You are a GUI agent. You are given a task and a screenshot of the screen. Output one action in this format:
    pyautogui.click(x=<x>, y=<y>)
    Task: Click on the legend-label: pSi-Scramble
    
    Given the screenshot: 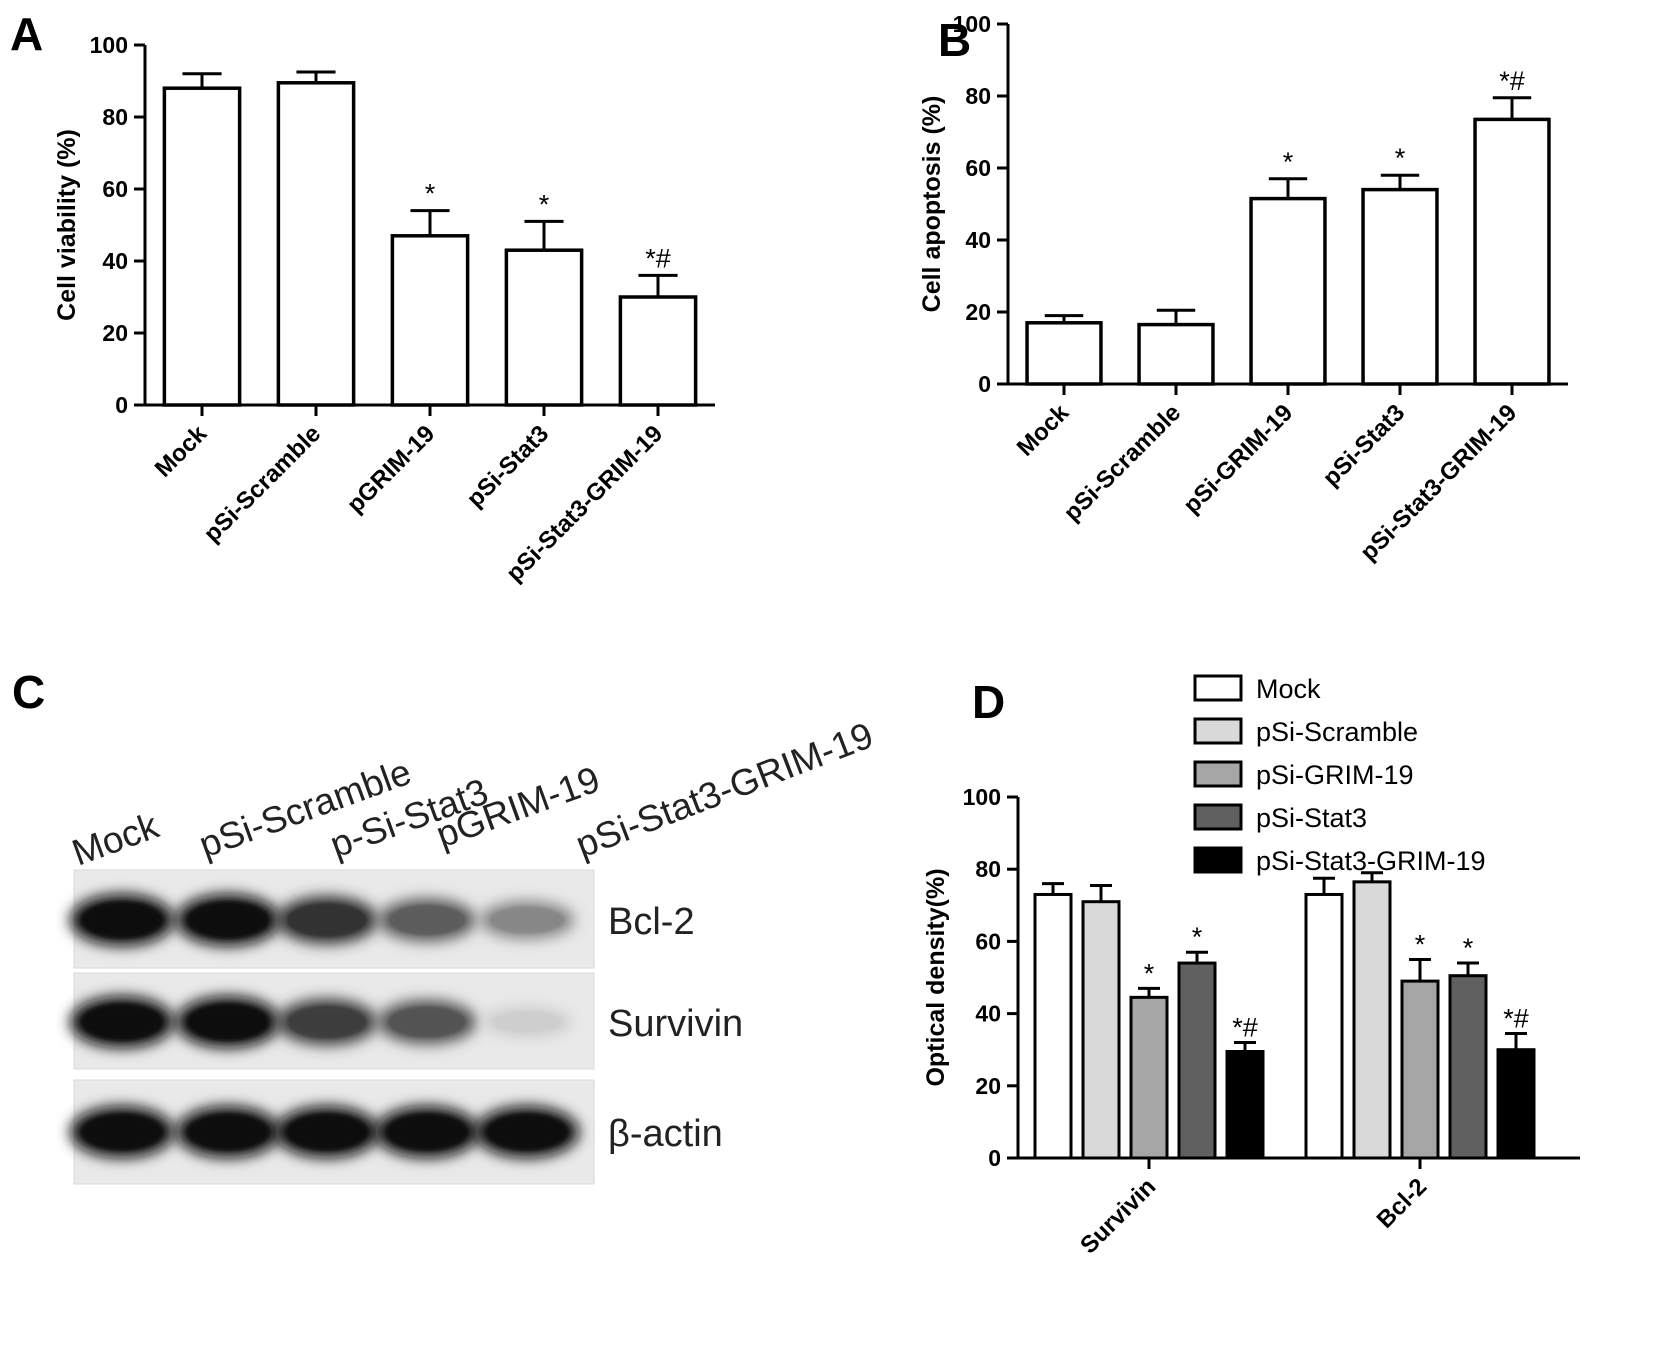 What is the action you would take?
    pyautogui.click(x=1337, y=732)
    